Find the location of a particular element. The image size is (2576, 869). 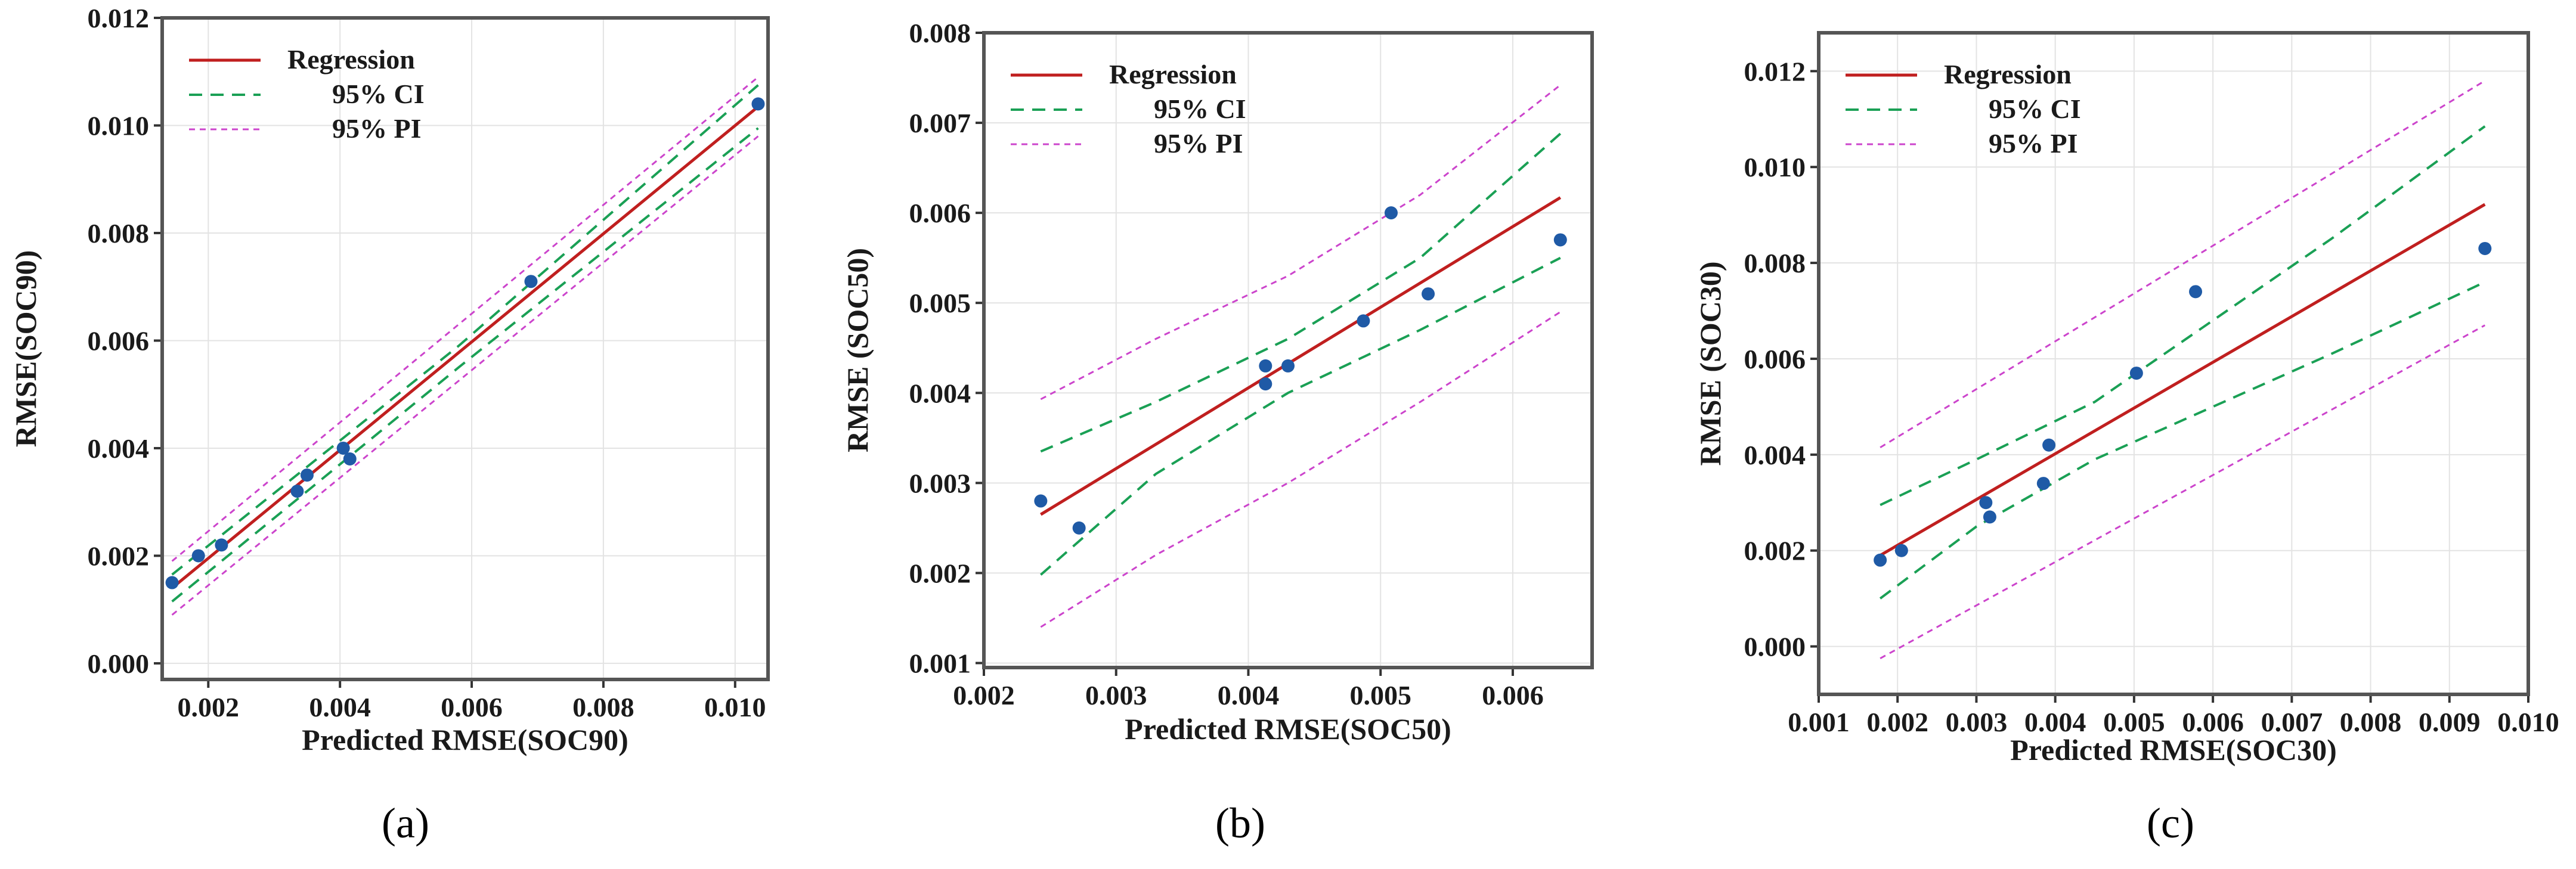

y-tick-label: 0.005 is located at coordinates (940, 303).